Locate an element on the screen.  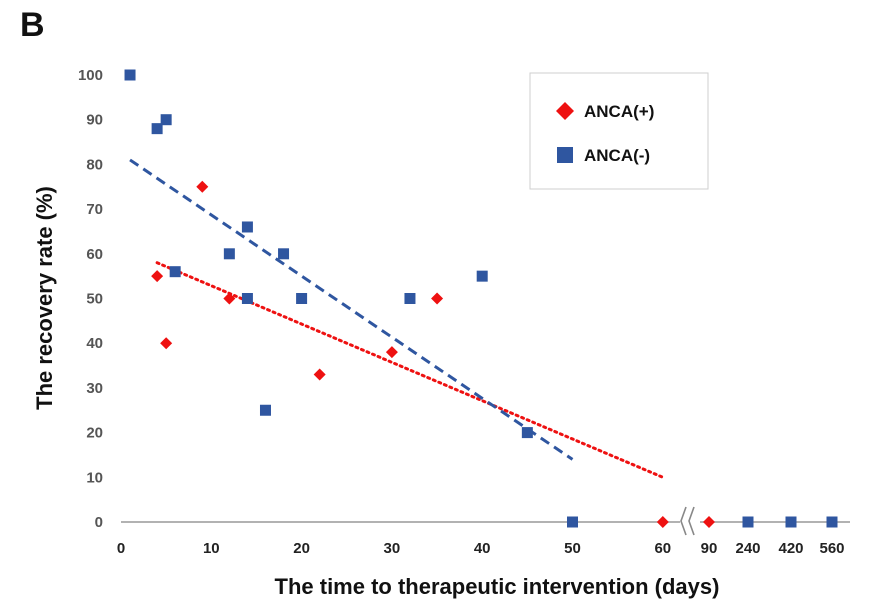
legend: ANCA(+) ANCA(-) is located at coordinates (619, 131).